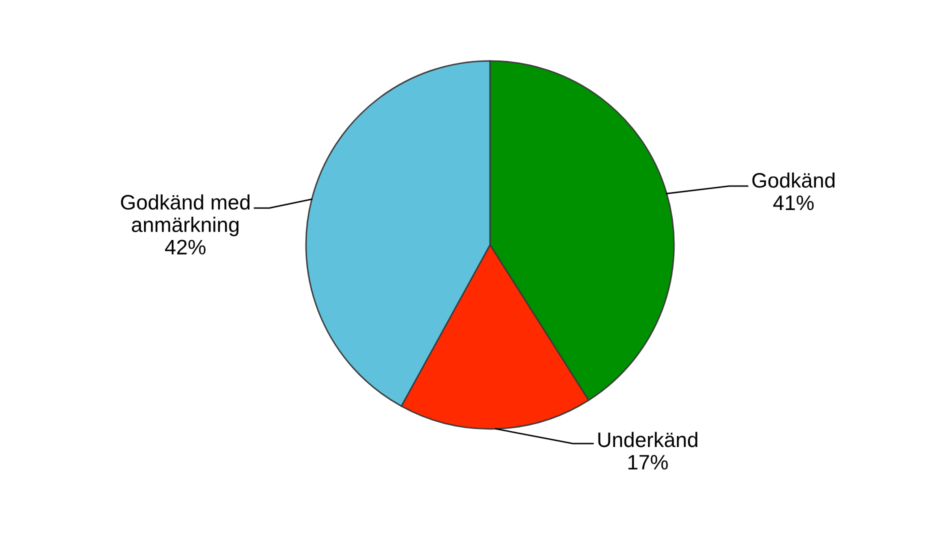  What do you see at coordinates (648, 440) in the screenshot?
I see `slice-label: Underkänd` at bounding box center [648, 440].